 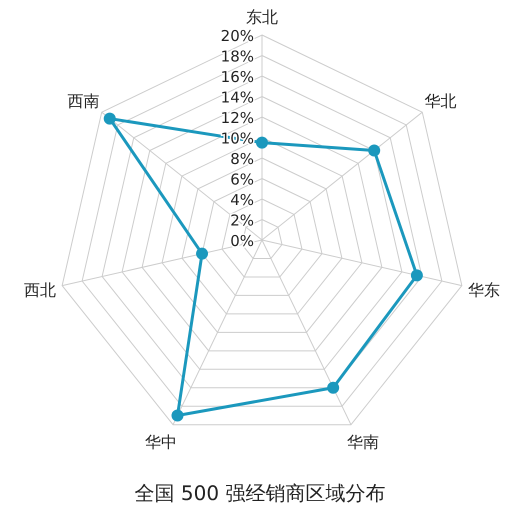 I want to click on y-tick-label: 16%, so click(x=237, y=77).